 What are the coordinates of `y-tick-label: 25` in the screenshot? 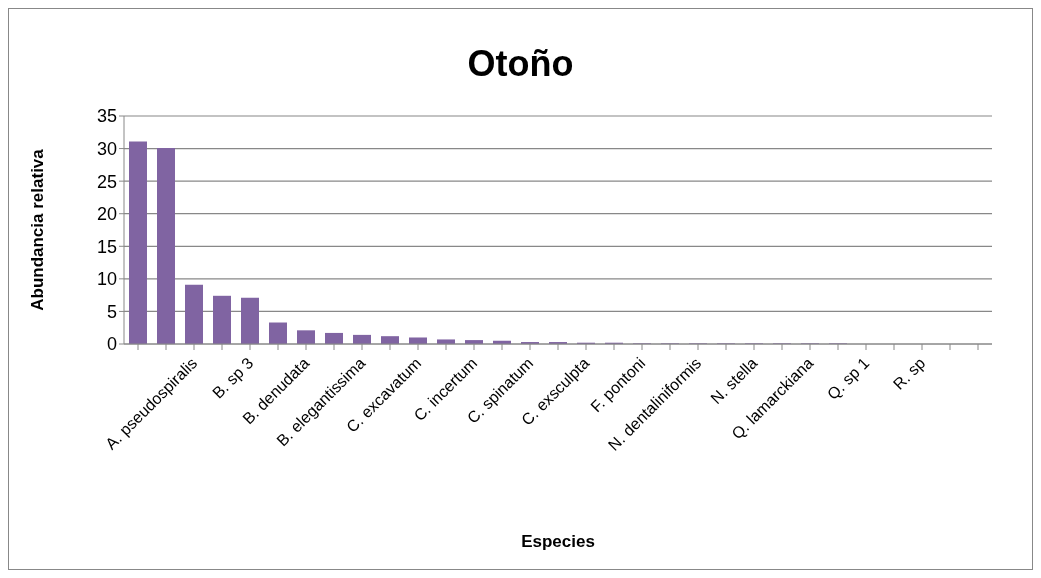 It's located at (106, 181).